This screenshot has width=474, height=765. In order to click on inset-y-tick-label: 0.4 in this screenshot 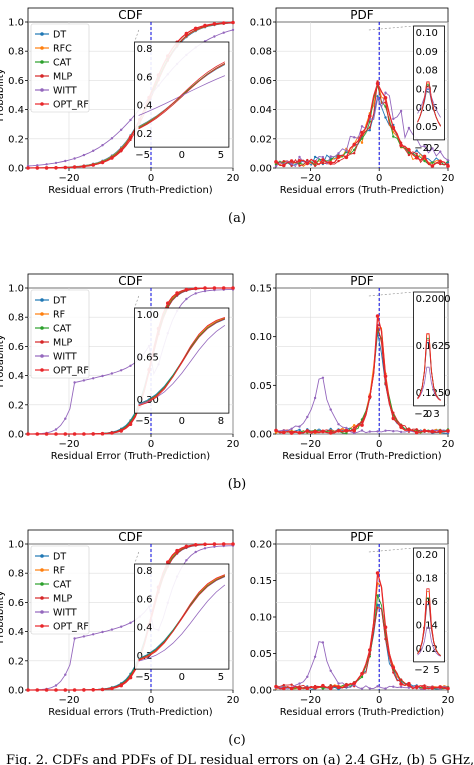, I will do `click(145, 106)`.